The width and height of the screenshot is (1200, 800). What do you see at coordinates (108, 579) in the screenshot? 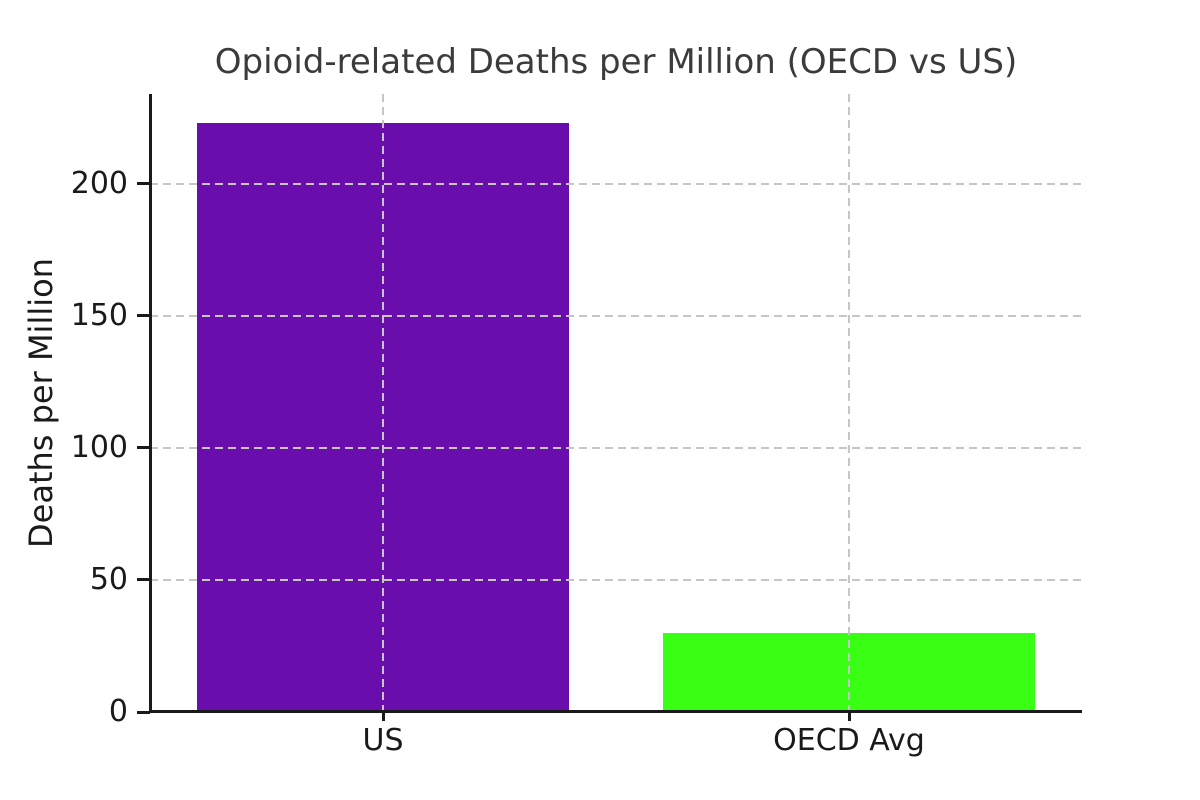
I see `y-tick-label: 50` at bounding box center [108, 579].